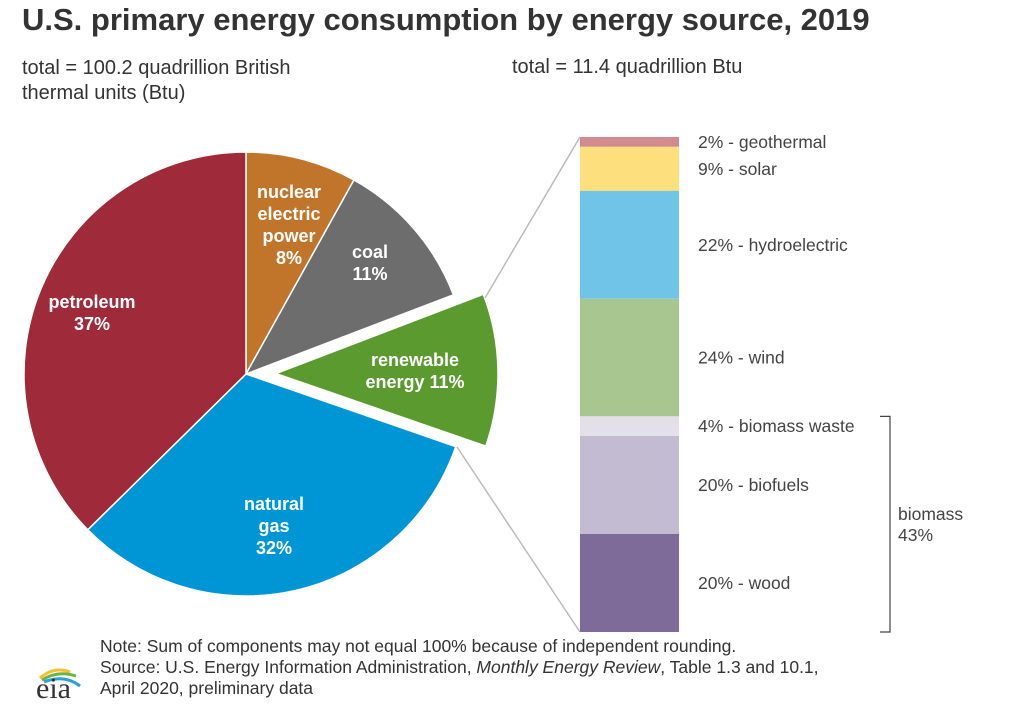 The height and width of the screenshot is (706, 1024). Describe the element at coordinates (271, 485) in the screenshot. I see `pie-slice-natural-gas` at that location.